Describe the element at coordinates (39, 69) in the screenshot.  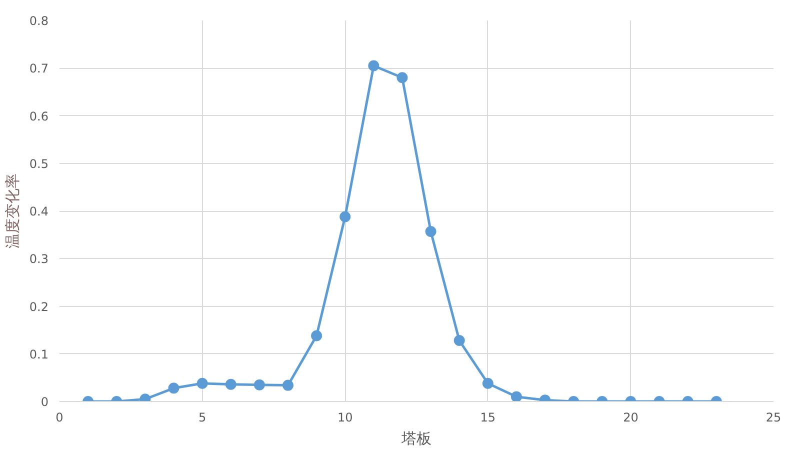
I see `y-tick-label: 0.7` at that location.